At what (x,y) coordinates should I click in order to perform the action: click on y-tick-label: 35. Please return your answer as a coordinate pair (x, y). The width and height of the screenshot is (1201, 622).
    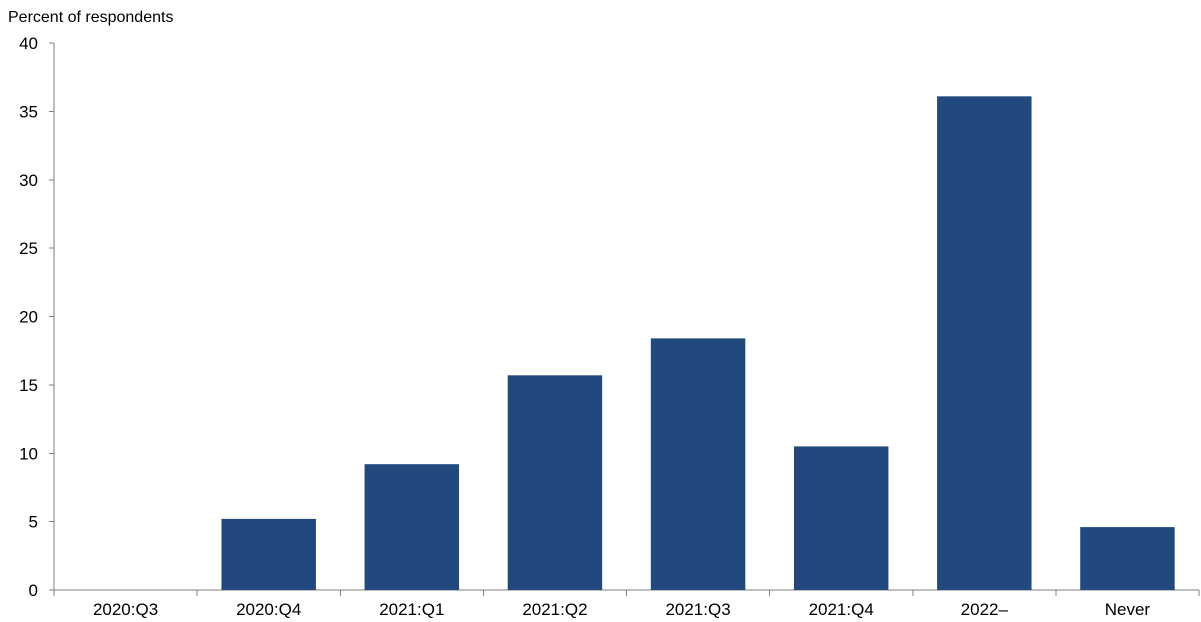
    Looking at the image, I should click on (28, 111).